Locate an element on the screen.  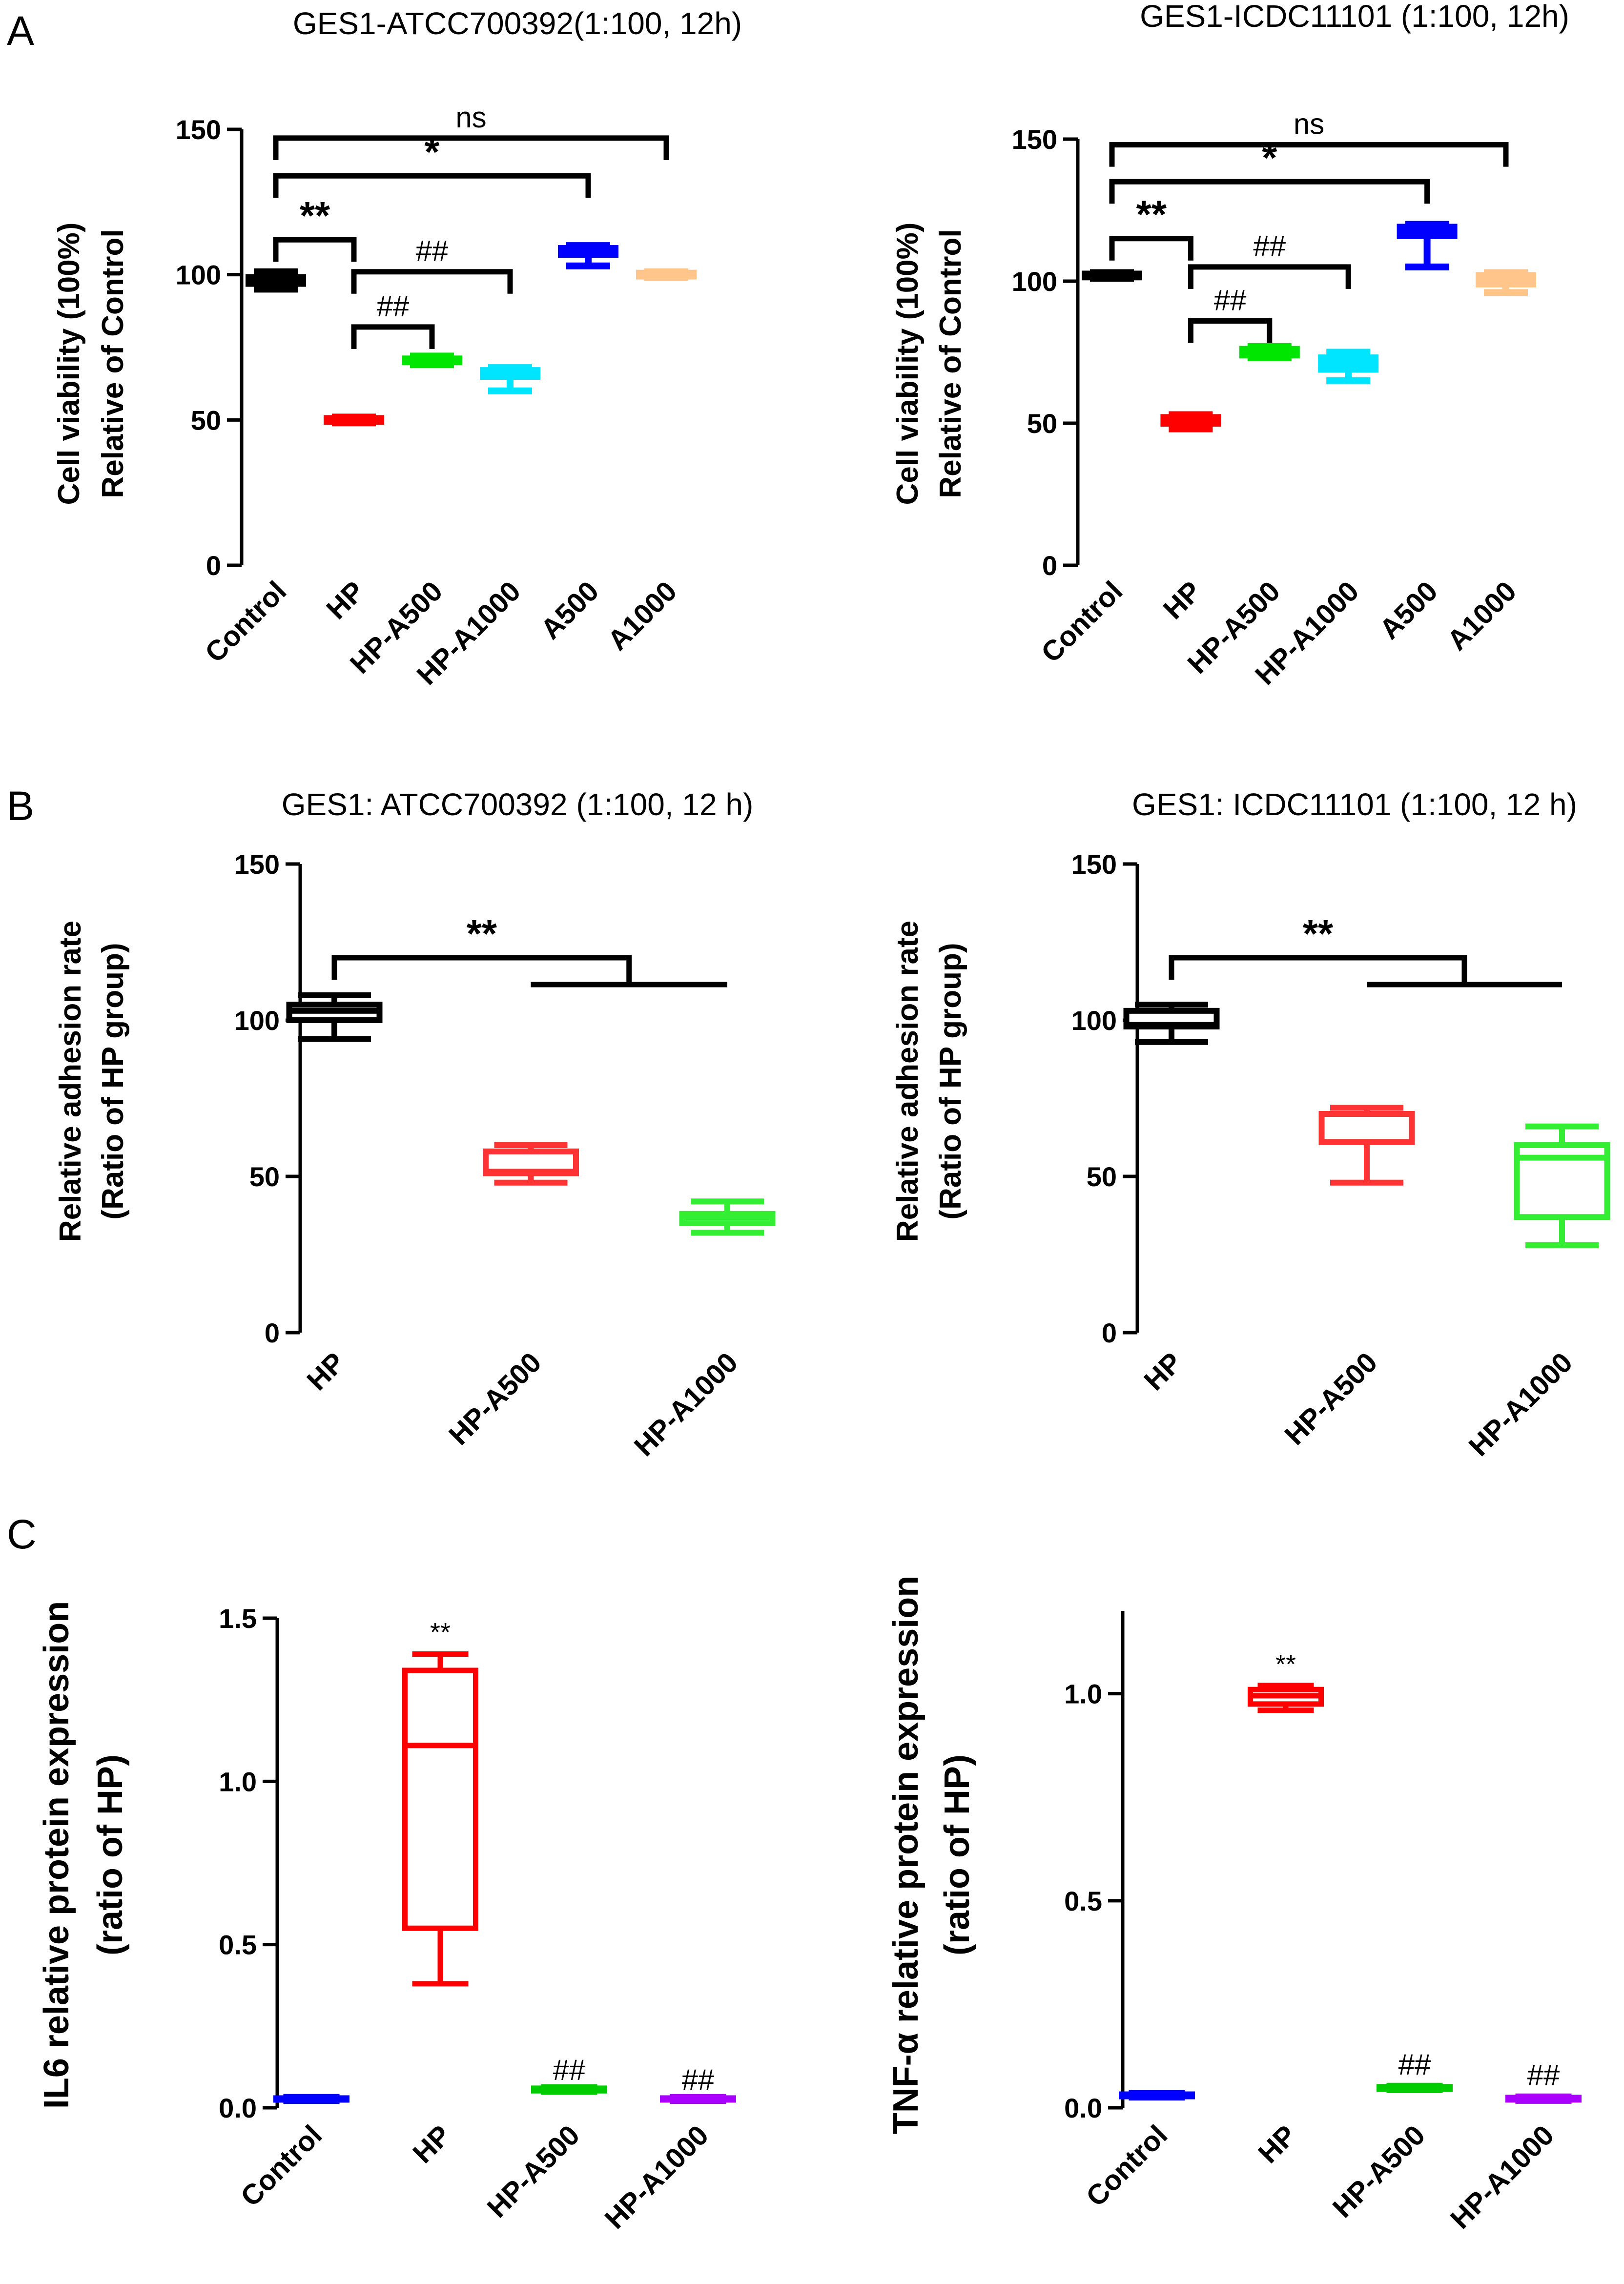
box-iqr is located at coordinates (440, 1799).